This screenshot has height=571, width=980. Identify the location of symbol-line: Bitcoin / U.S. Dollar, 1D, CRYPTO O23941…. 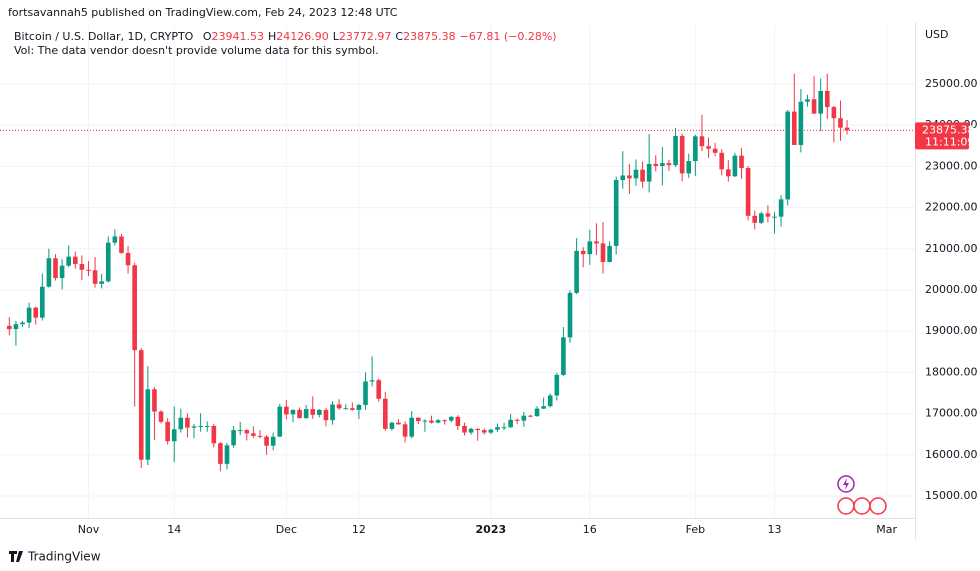
(285, 36).